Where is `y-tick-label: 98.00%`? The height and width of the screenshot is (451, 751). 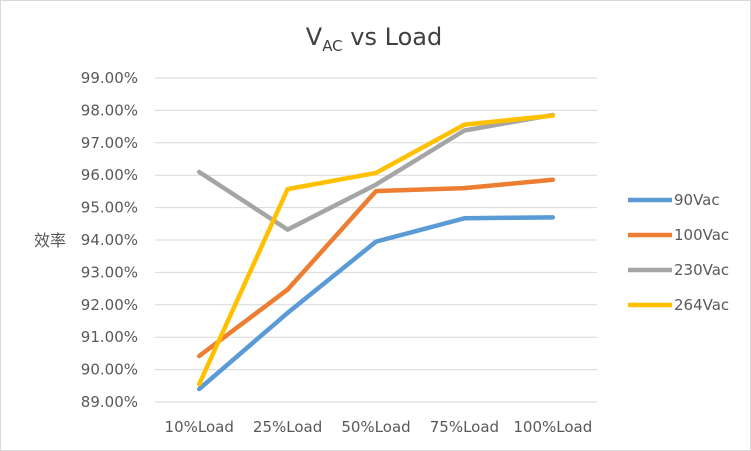 y-tick-label: 98.00% is located at coordinates (109, 110).